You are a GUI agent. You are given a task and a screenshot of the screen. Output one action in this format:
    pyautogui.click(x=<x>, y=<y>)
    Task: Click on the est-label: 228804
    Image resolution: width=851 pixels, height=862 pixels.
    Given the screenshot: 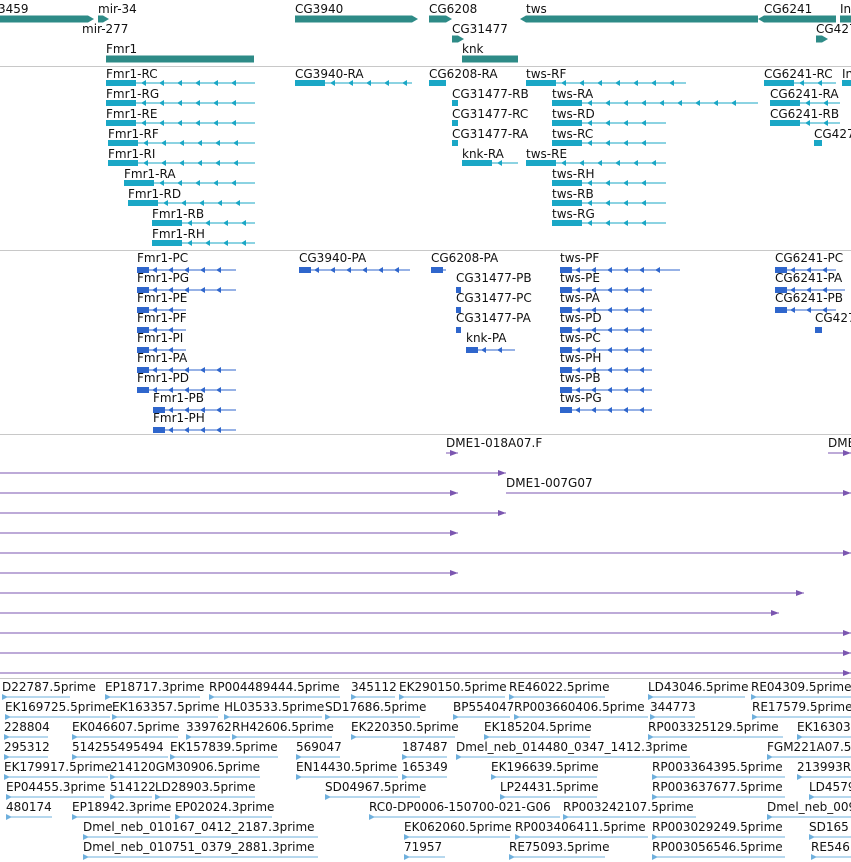 What is the action you would take?
    pyautogui.click(x=27, y=727)
    